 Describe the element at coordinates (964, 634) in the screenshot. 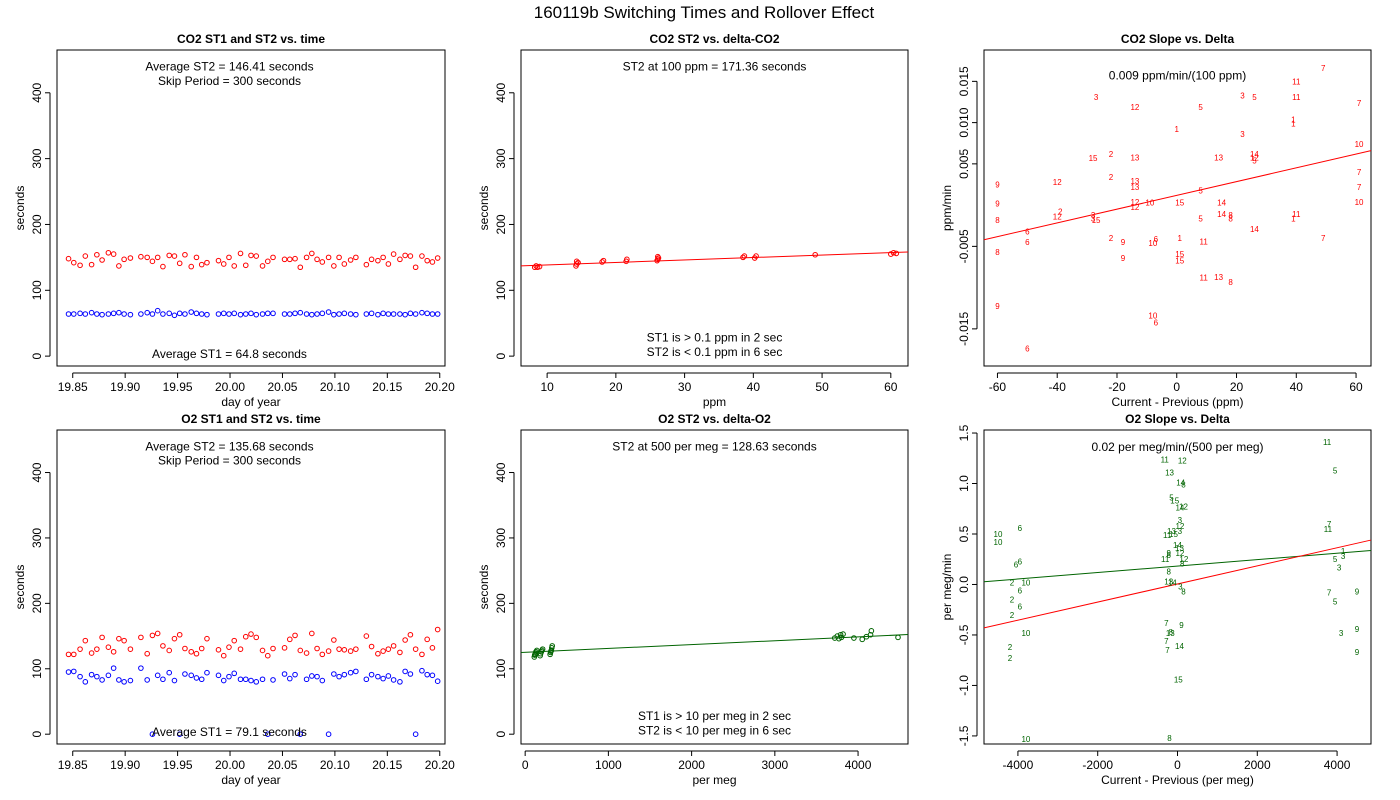

I see `y-tick-label: -0.5` at that location.